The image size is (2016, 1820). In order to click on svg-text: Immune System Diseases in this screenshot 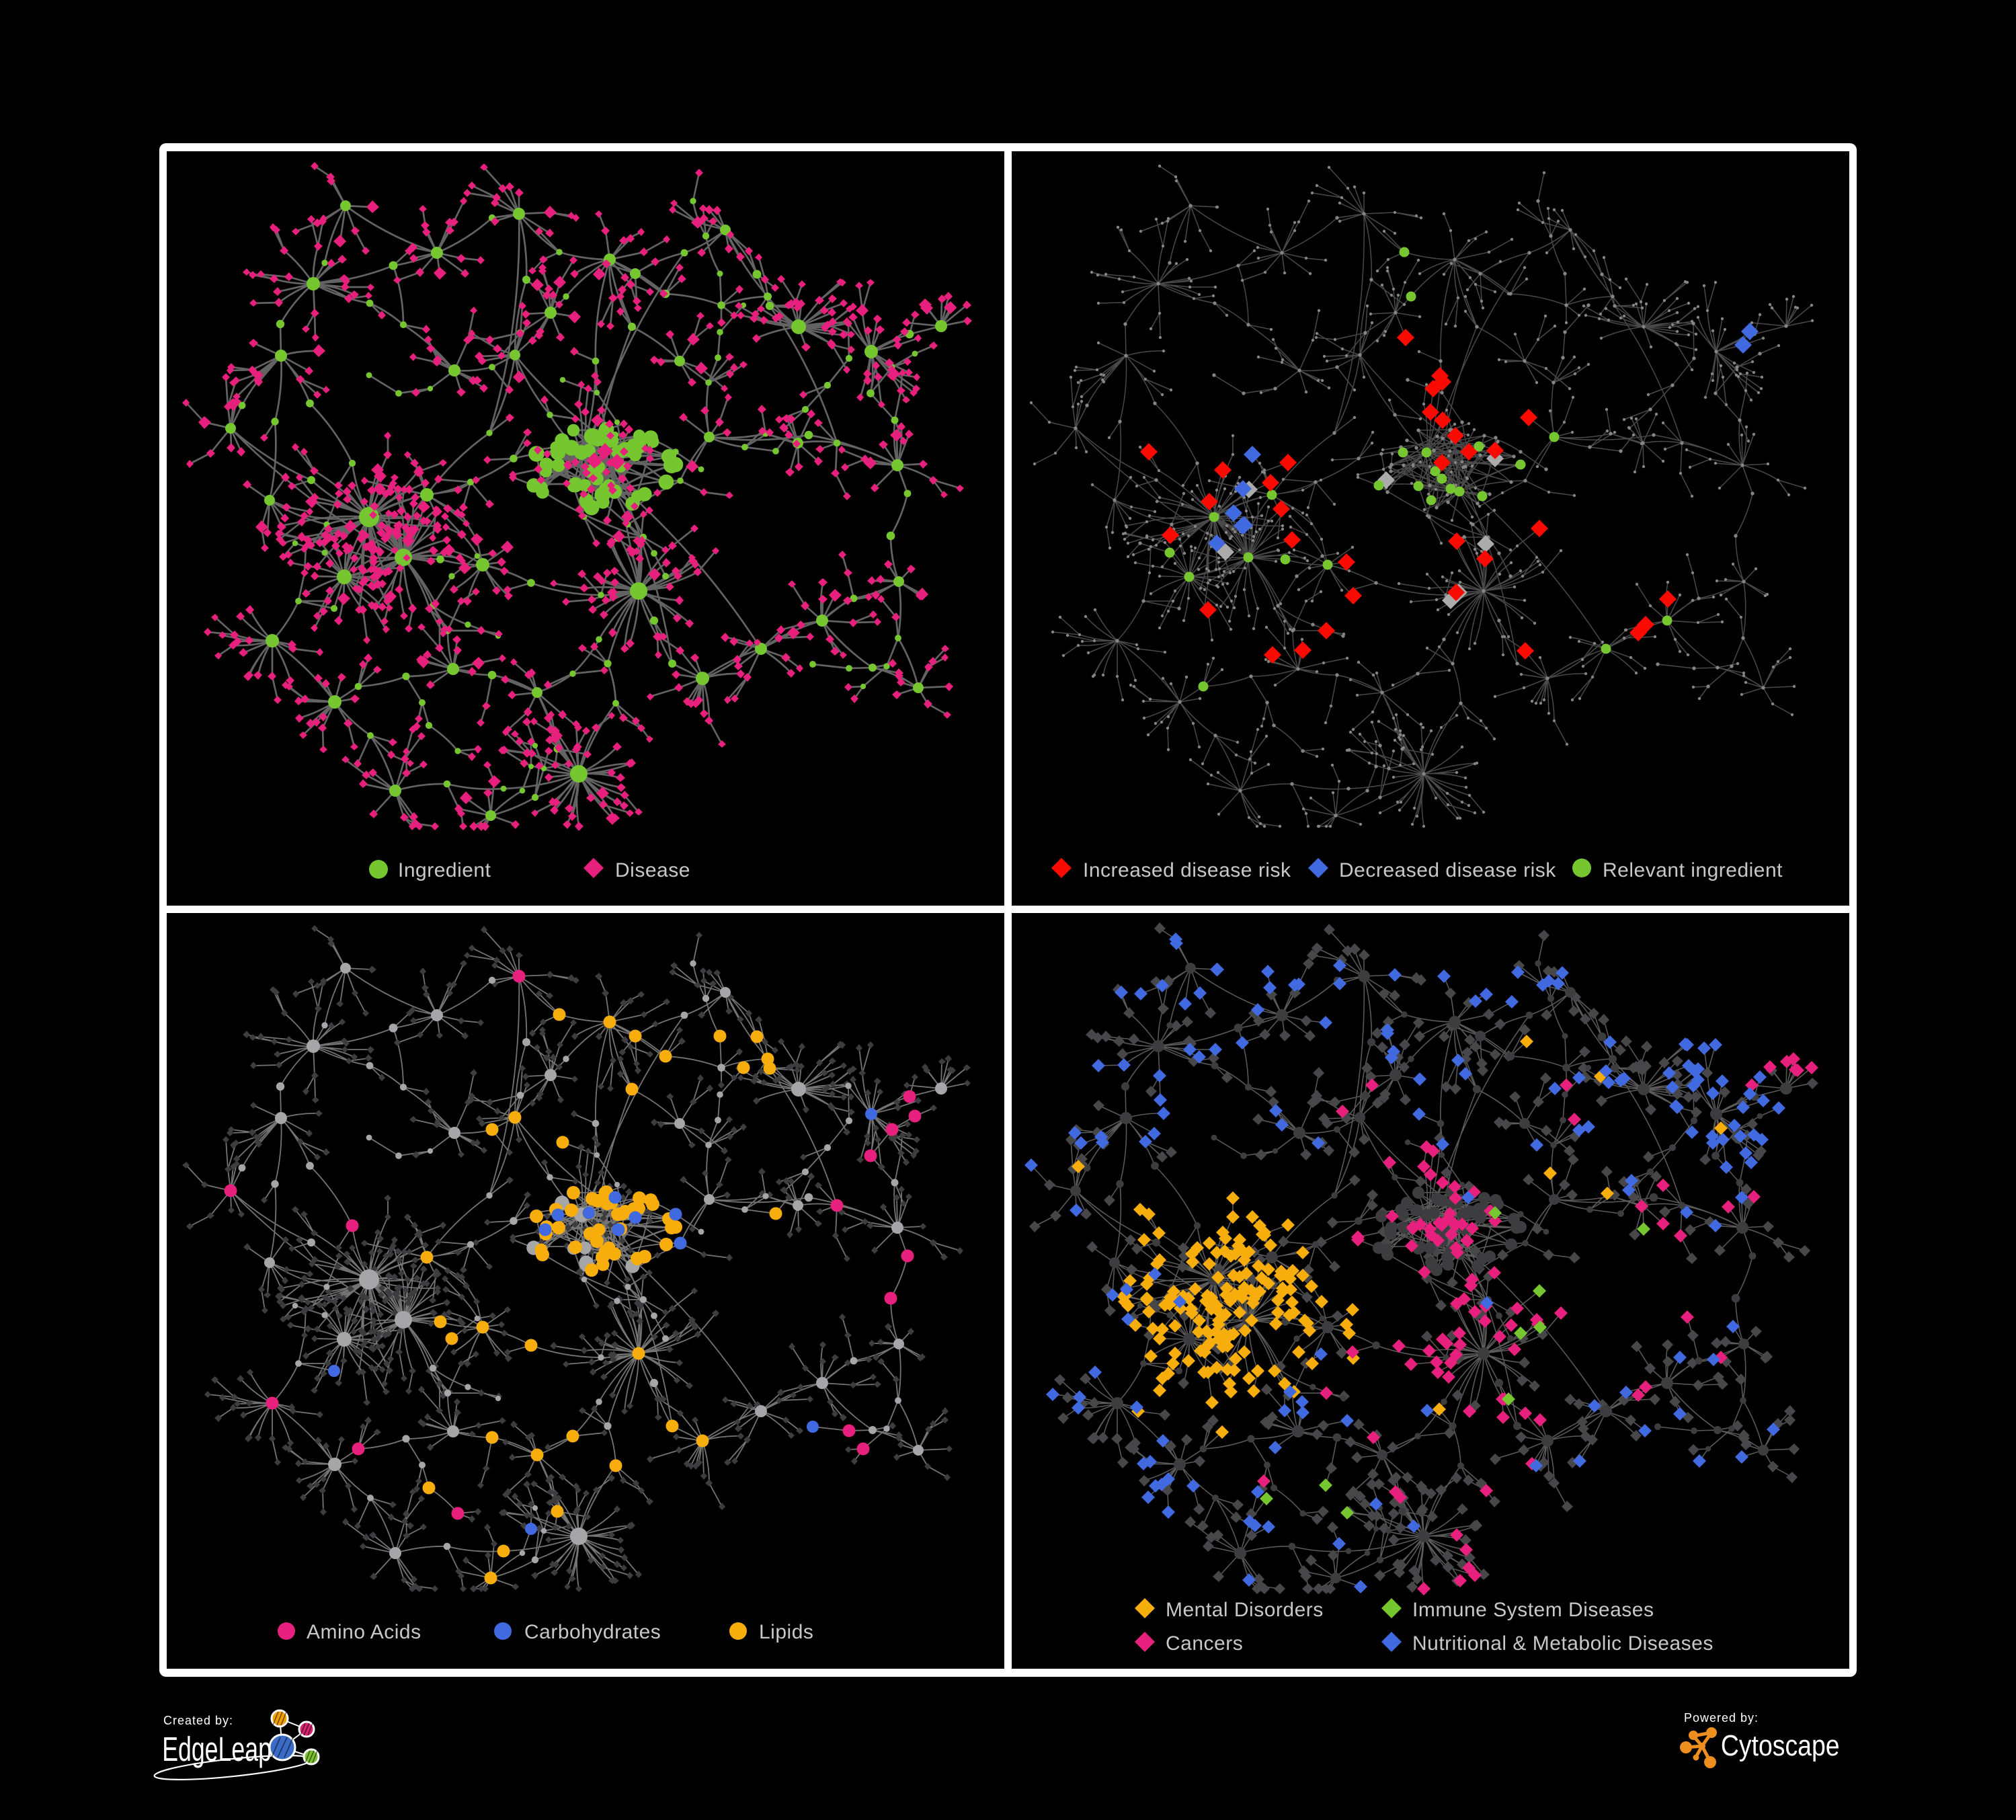, I will do `click(1533, 1610)`.